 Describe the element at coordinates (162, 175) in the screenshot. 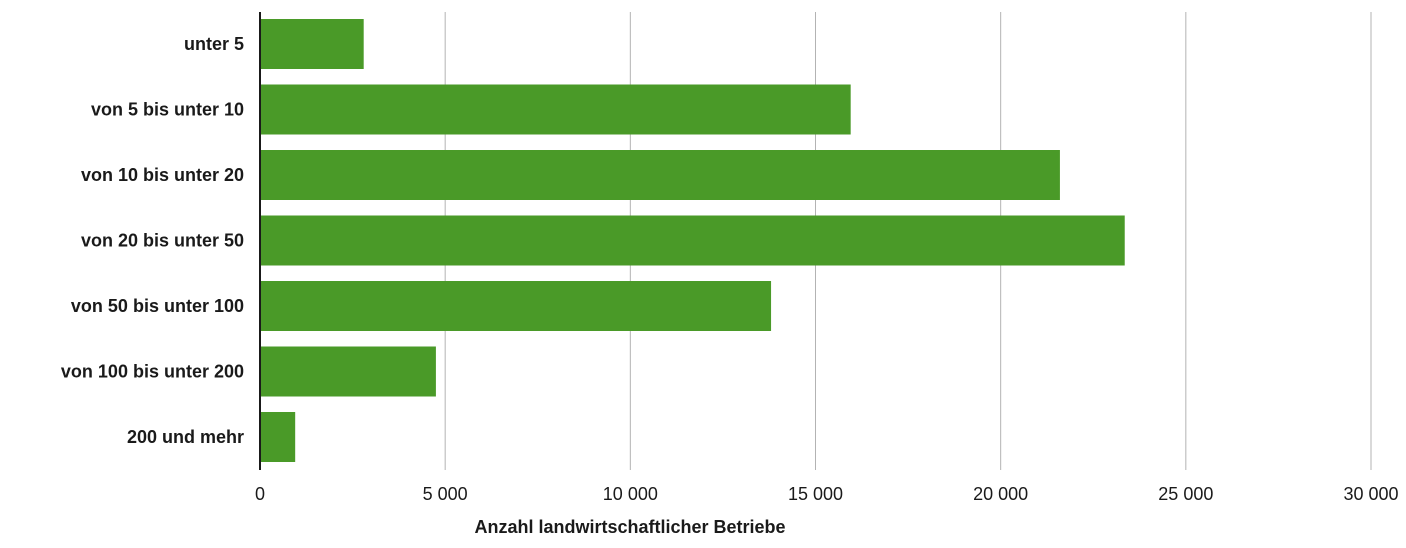

I see `category-label: von 10 bis unter 20` at that location.